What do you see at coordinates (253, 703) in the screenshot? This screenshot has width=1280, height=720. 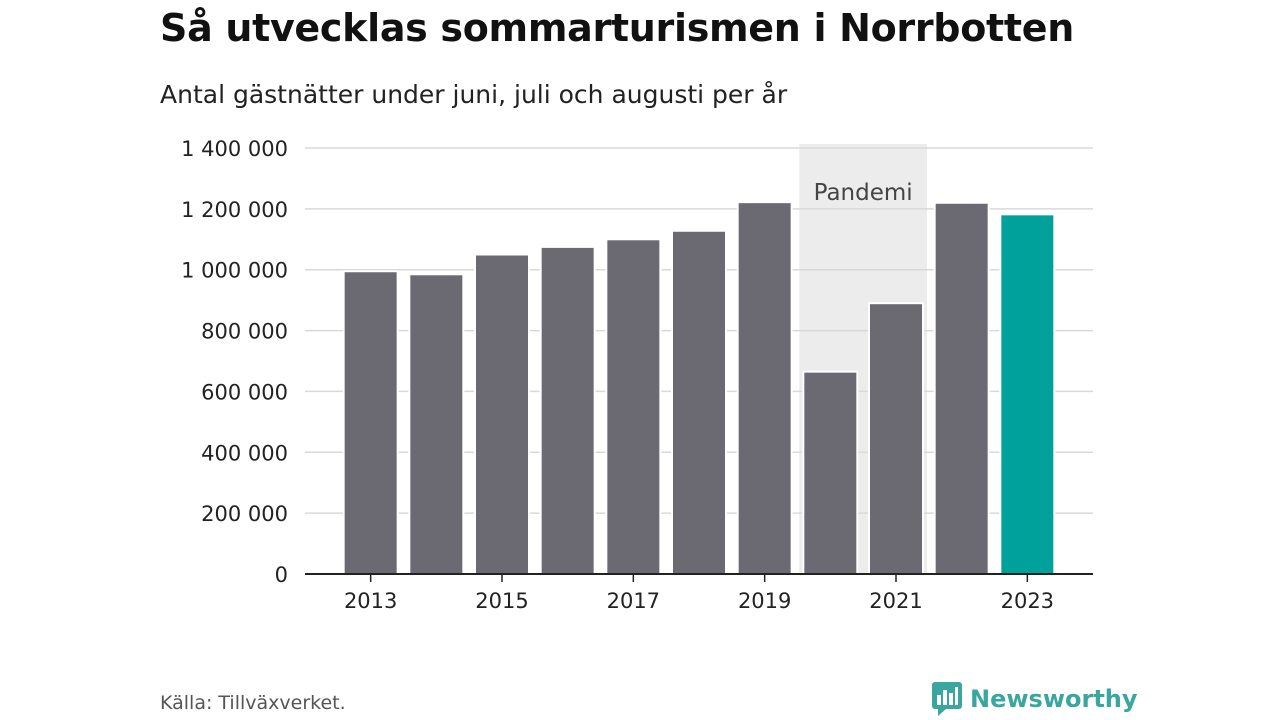 I see `source-note: Källa: Tillväxverket.` at bounding box center [253, 703].